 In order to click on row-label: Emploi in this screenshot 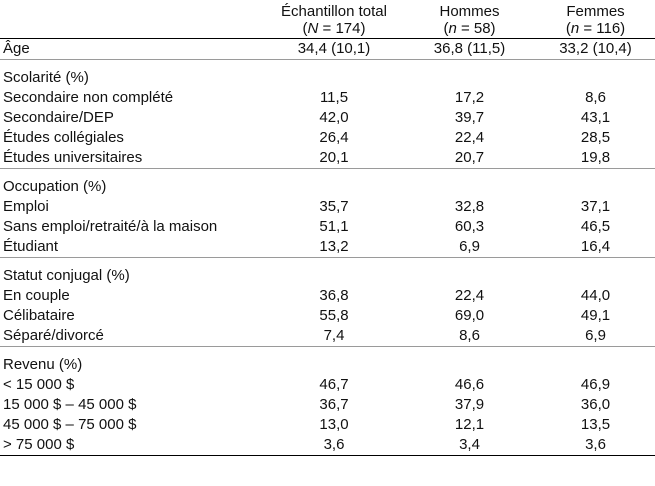, I will do `click(26, 206)`.